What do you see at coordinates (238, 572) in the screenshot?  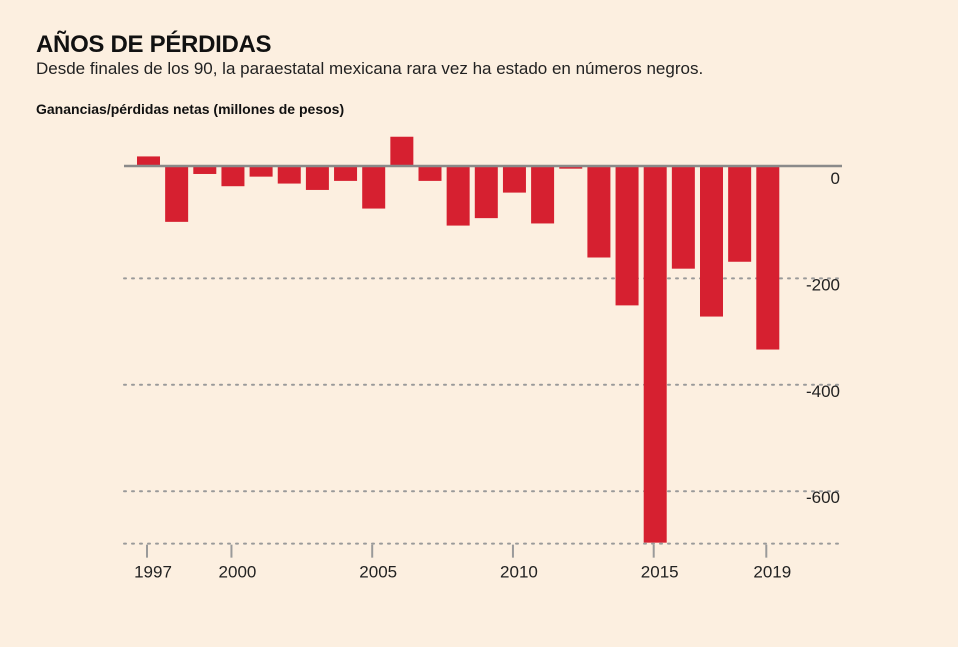 I see `x-tick-label: 2000` at bounding box center [238, 572].